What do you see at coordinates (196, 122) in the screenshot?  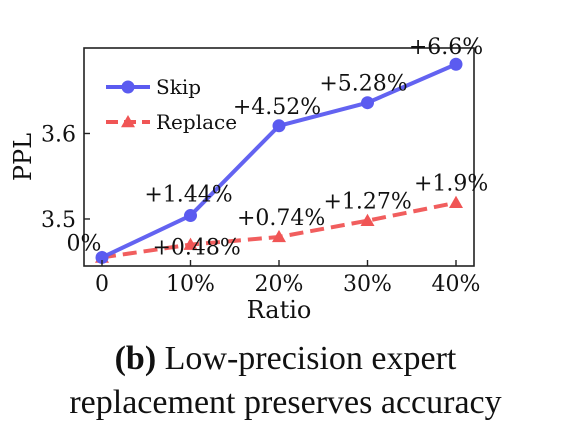 I see `legend-label-replace: Replace` at bounding box center [196, 122].